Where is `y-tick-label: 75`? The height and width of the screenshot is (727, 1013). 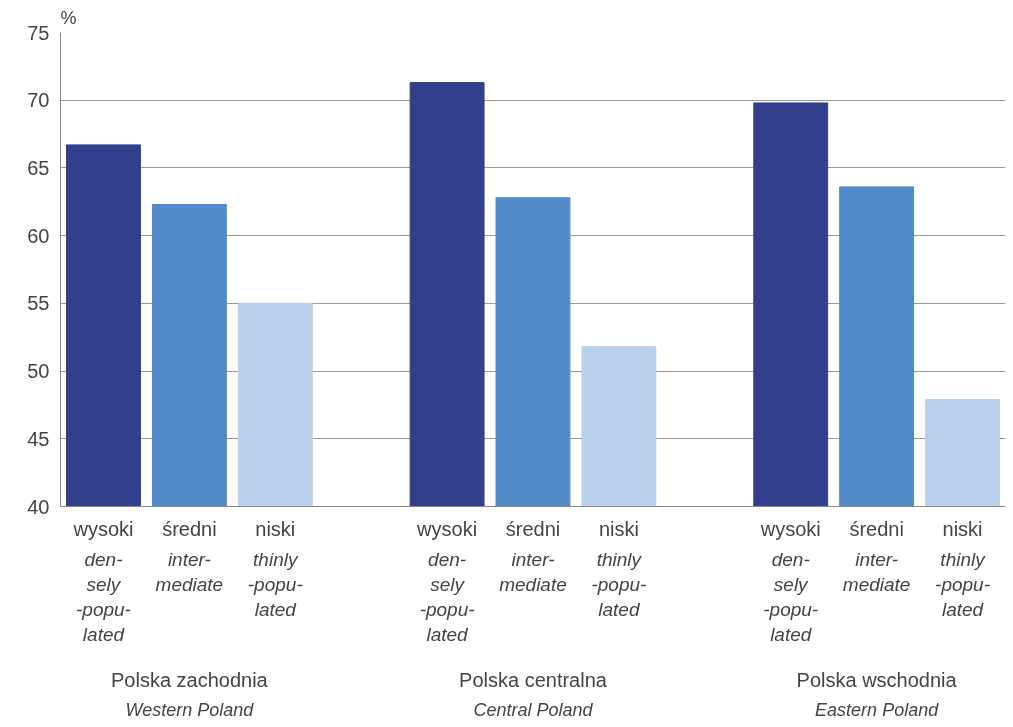
y-tick-label: 75 is located at coordinates (38, 32).